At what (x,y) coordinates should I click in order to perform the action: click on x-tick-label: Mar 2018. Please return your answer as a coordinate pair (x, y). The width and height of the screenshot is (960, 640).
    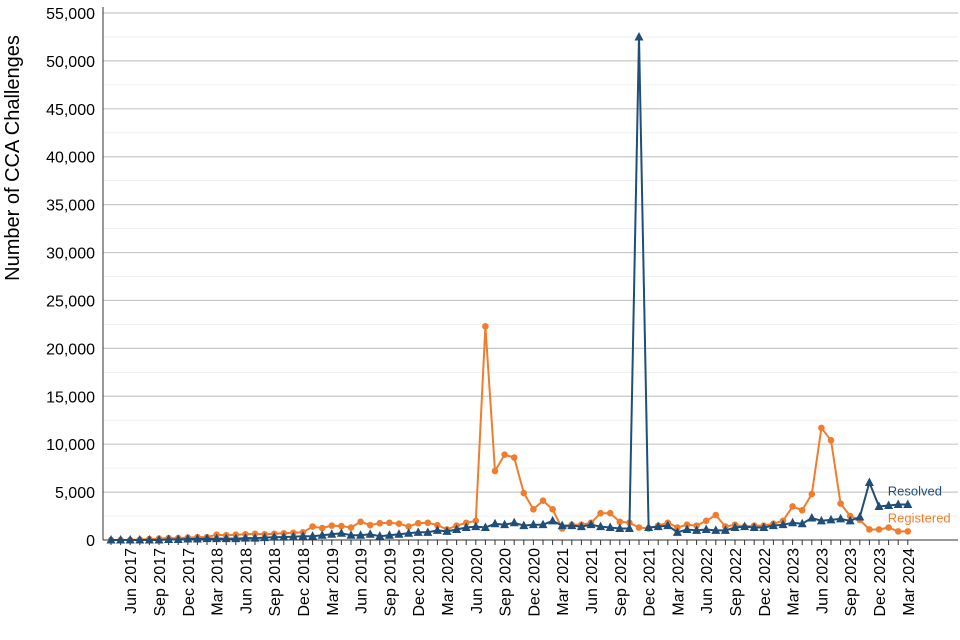
    Looking at the image, I should click on (218, 582).